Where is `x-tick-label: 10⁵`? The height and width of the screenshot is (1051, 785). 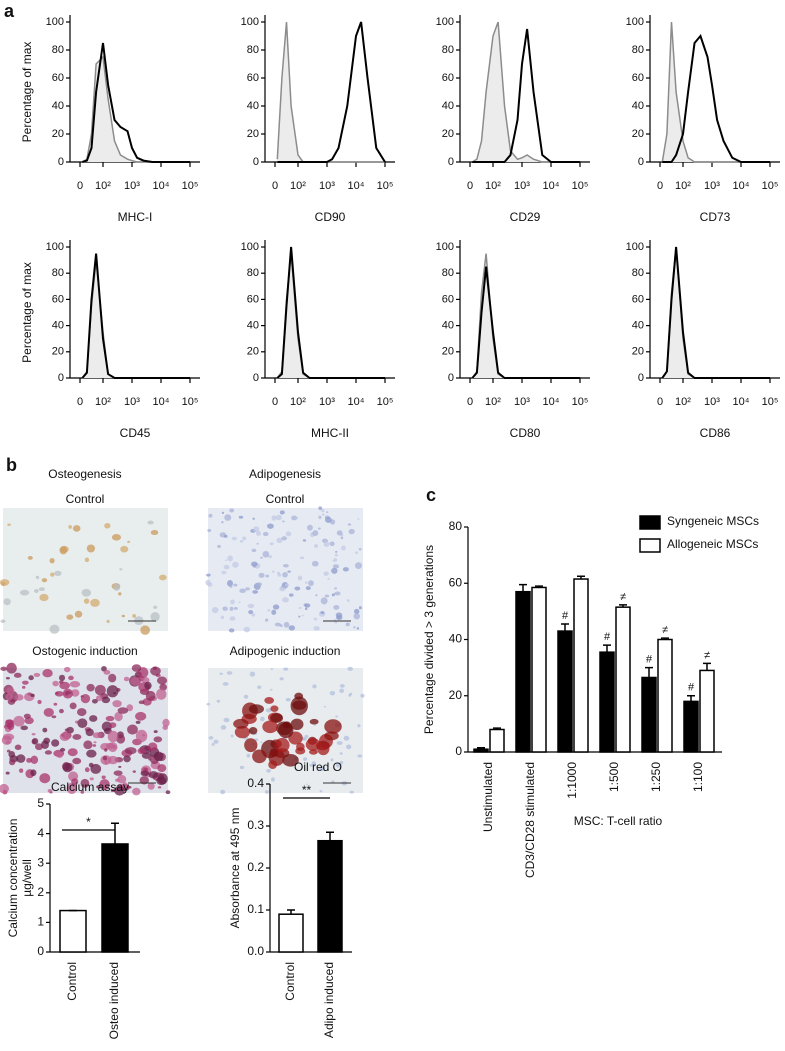 x-tick-label: 10⁵ is located at coordinates (580, 402).